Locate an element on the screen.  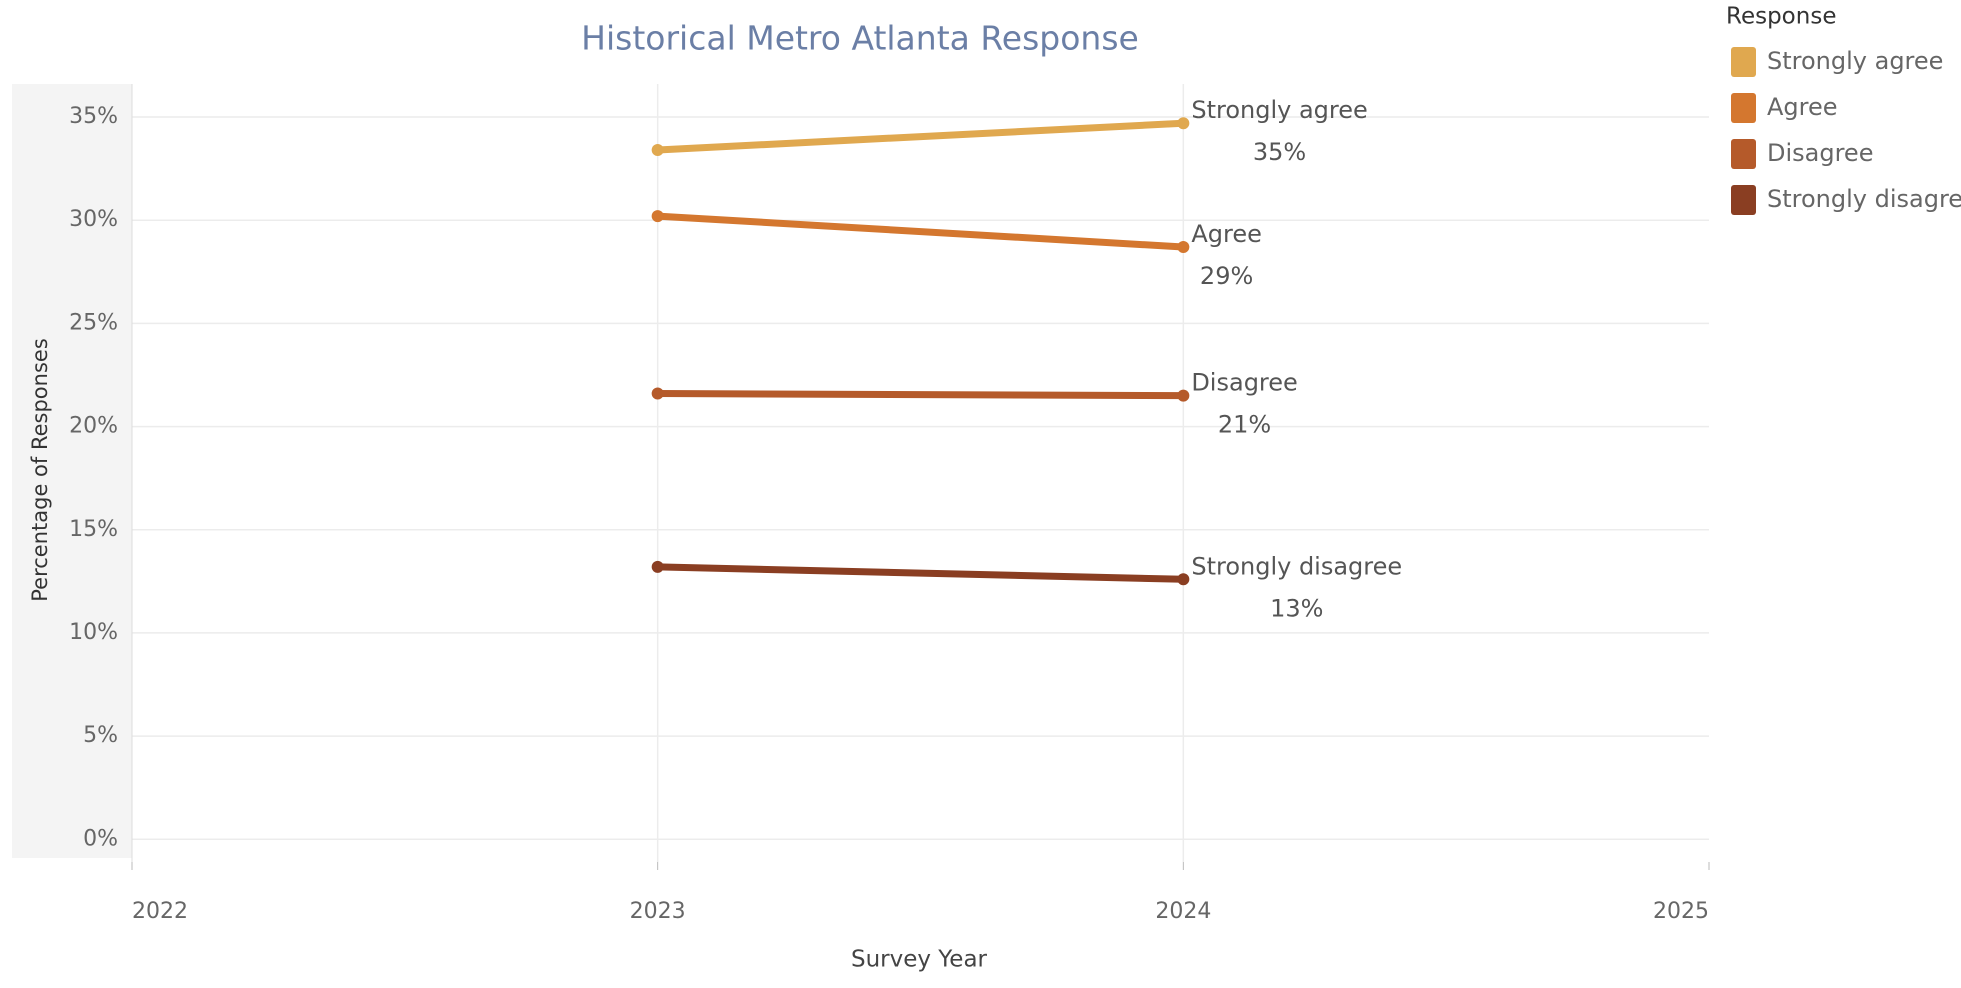
legend-title: Response is located at coordinates (1781, 17).